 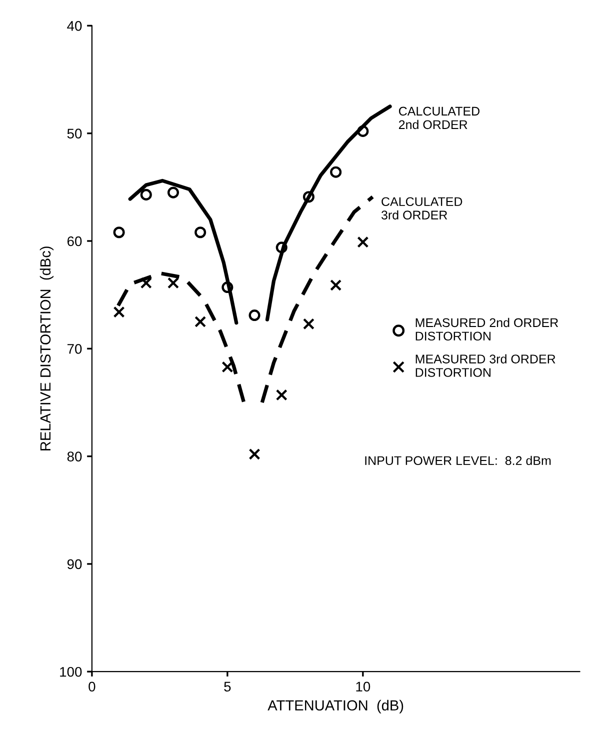 I want to click on x-tick-label: 10, so click(x=363, y=687).